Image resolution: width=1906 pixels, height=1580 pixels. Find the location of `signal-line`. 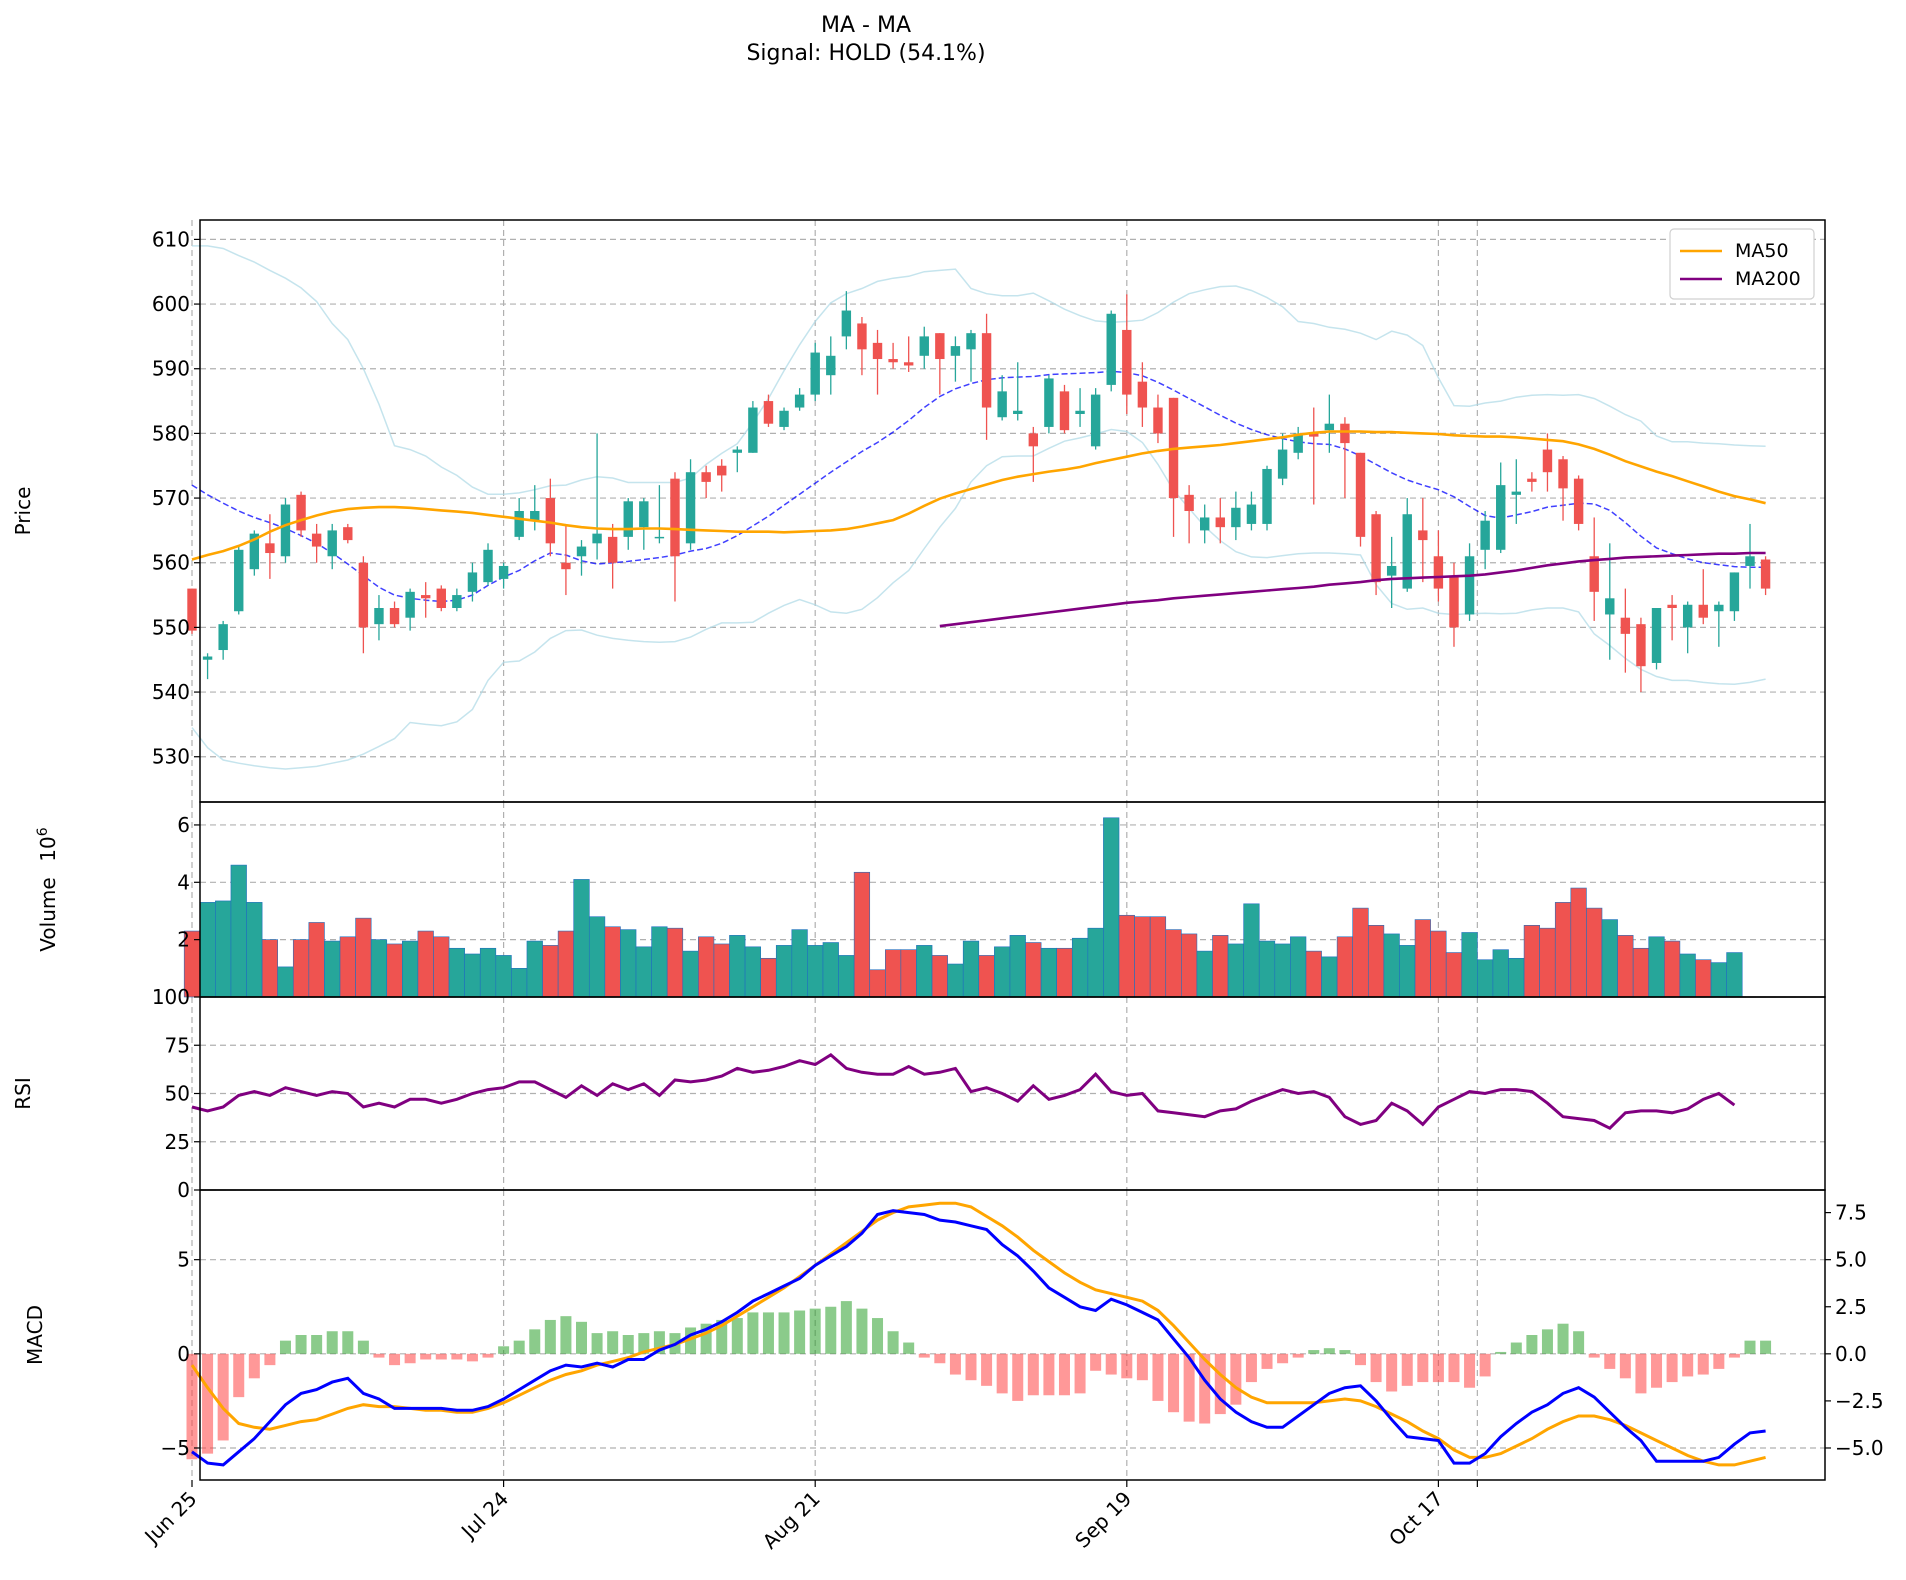

signal-line is located at coordinates (978, 1334).